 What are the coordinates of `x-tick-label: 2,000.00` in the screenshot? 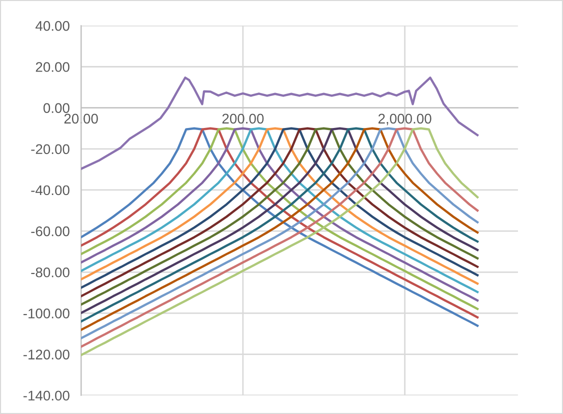 It's located at (405, 120).